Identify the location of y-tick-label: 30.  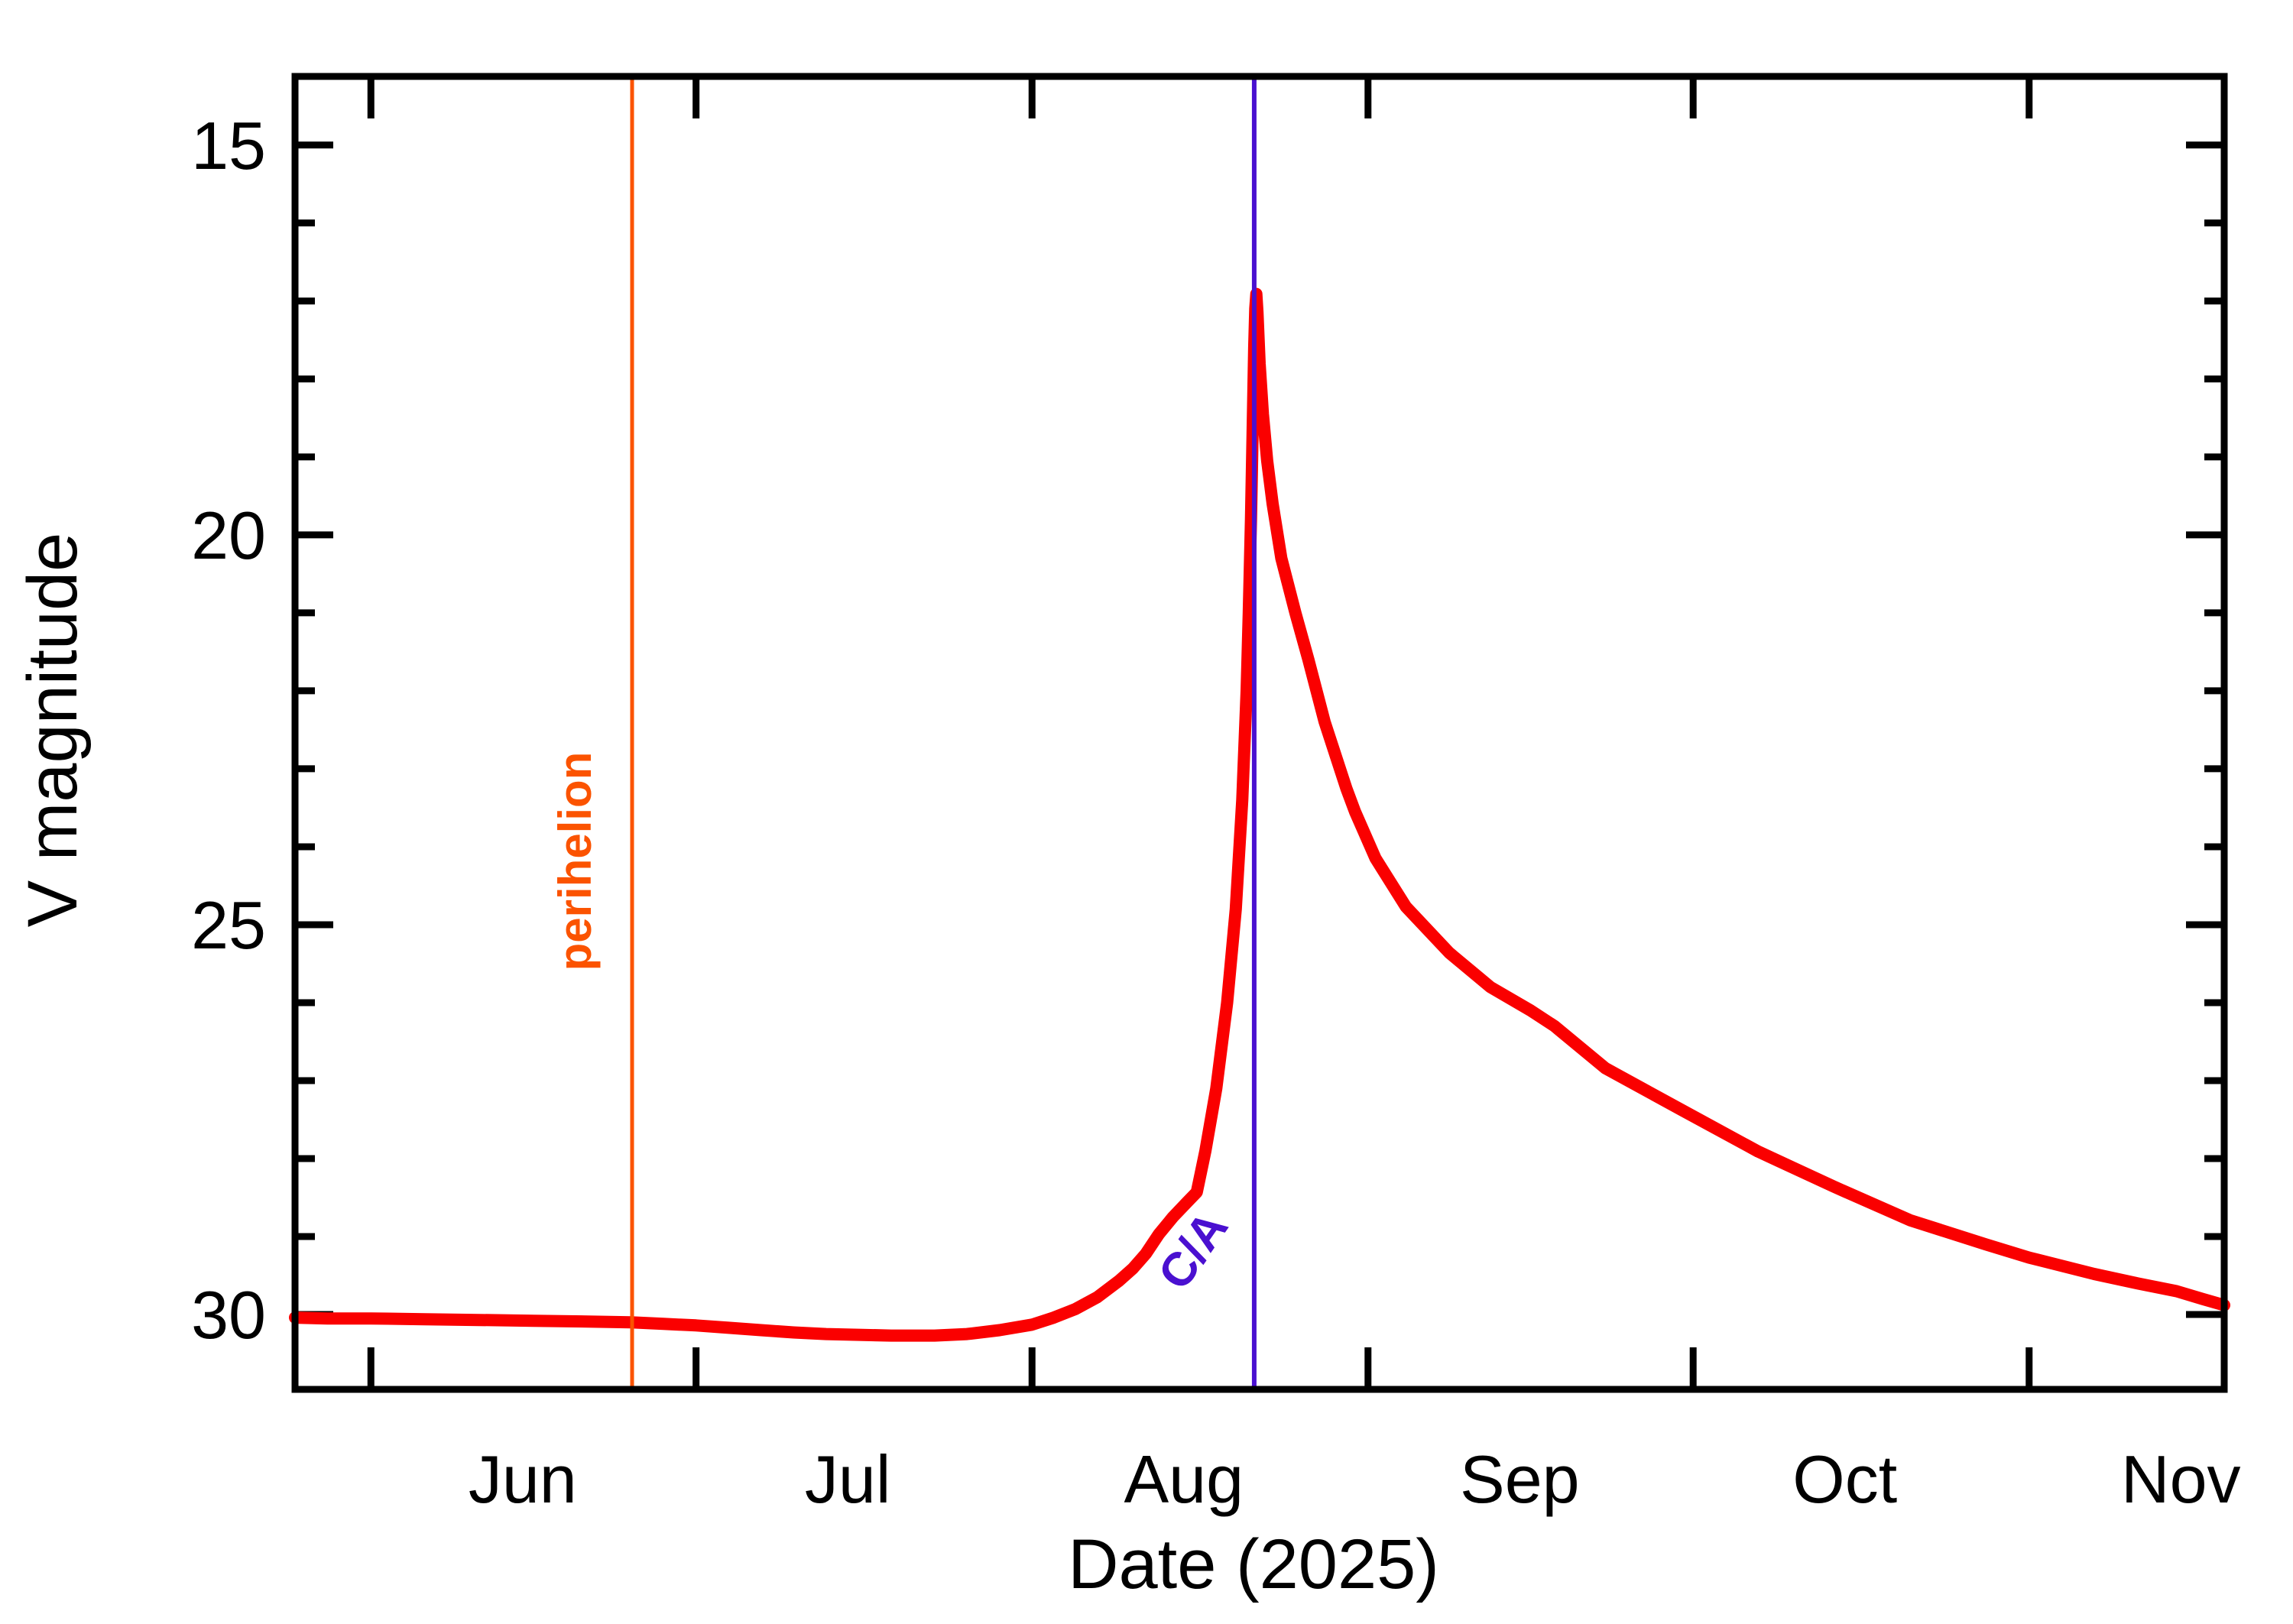
(229, 1315).